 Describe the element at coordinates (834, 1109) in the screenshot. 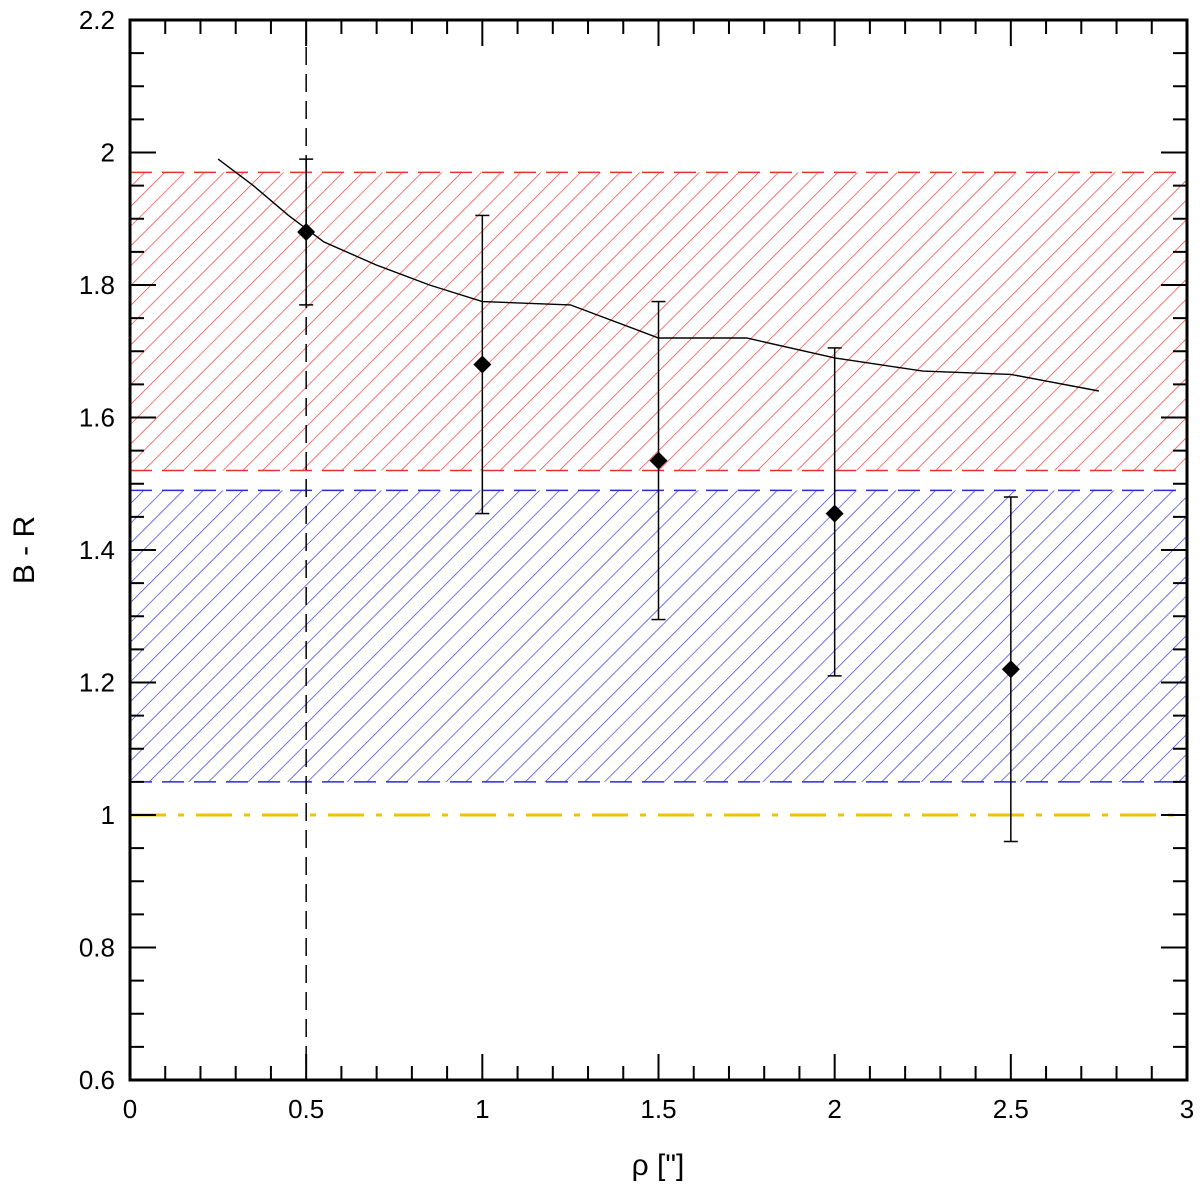

I see `x-tick-label: 2` at that location.